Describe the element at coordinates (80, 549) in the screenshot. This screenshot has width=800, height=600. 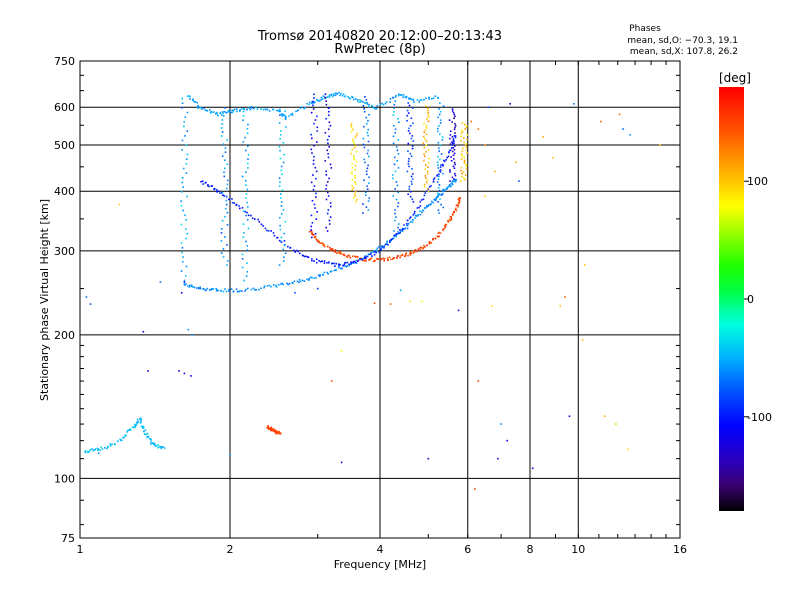
I see `x-tick-label: 1` at that location.